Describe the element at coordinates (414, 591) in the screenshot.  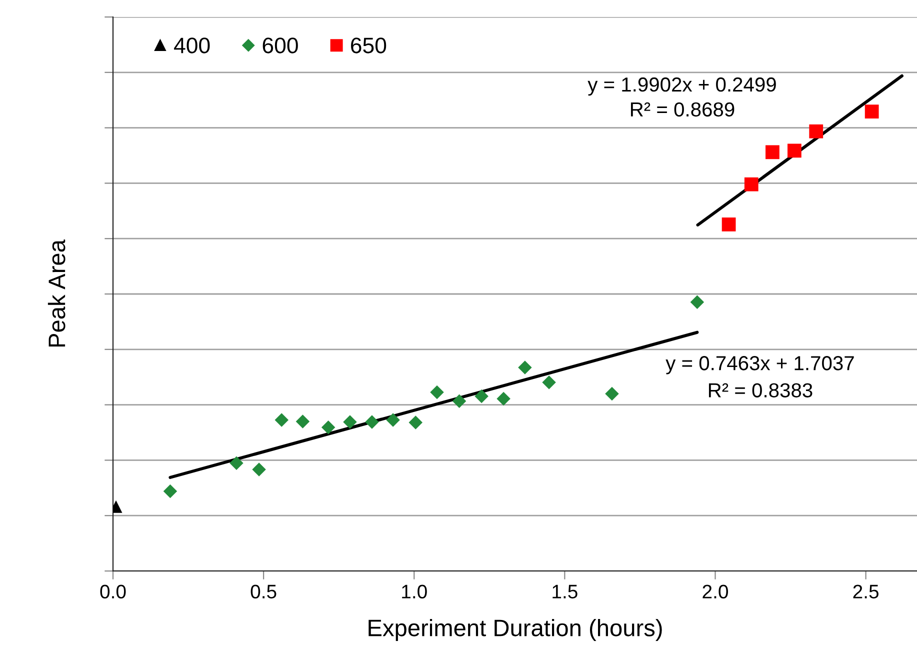
I see `x-tick-label: 1.0` at that location.